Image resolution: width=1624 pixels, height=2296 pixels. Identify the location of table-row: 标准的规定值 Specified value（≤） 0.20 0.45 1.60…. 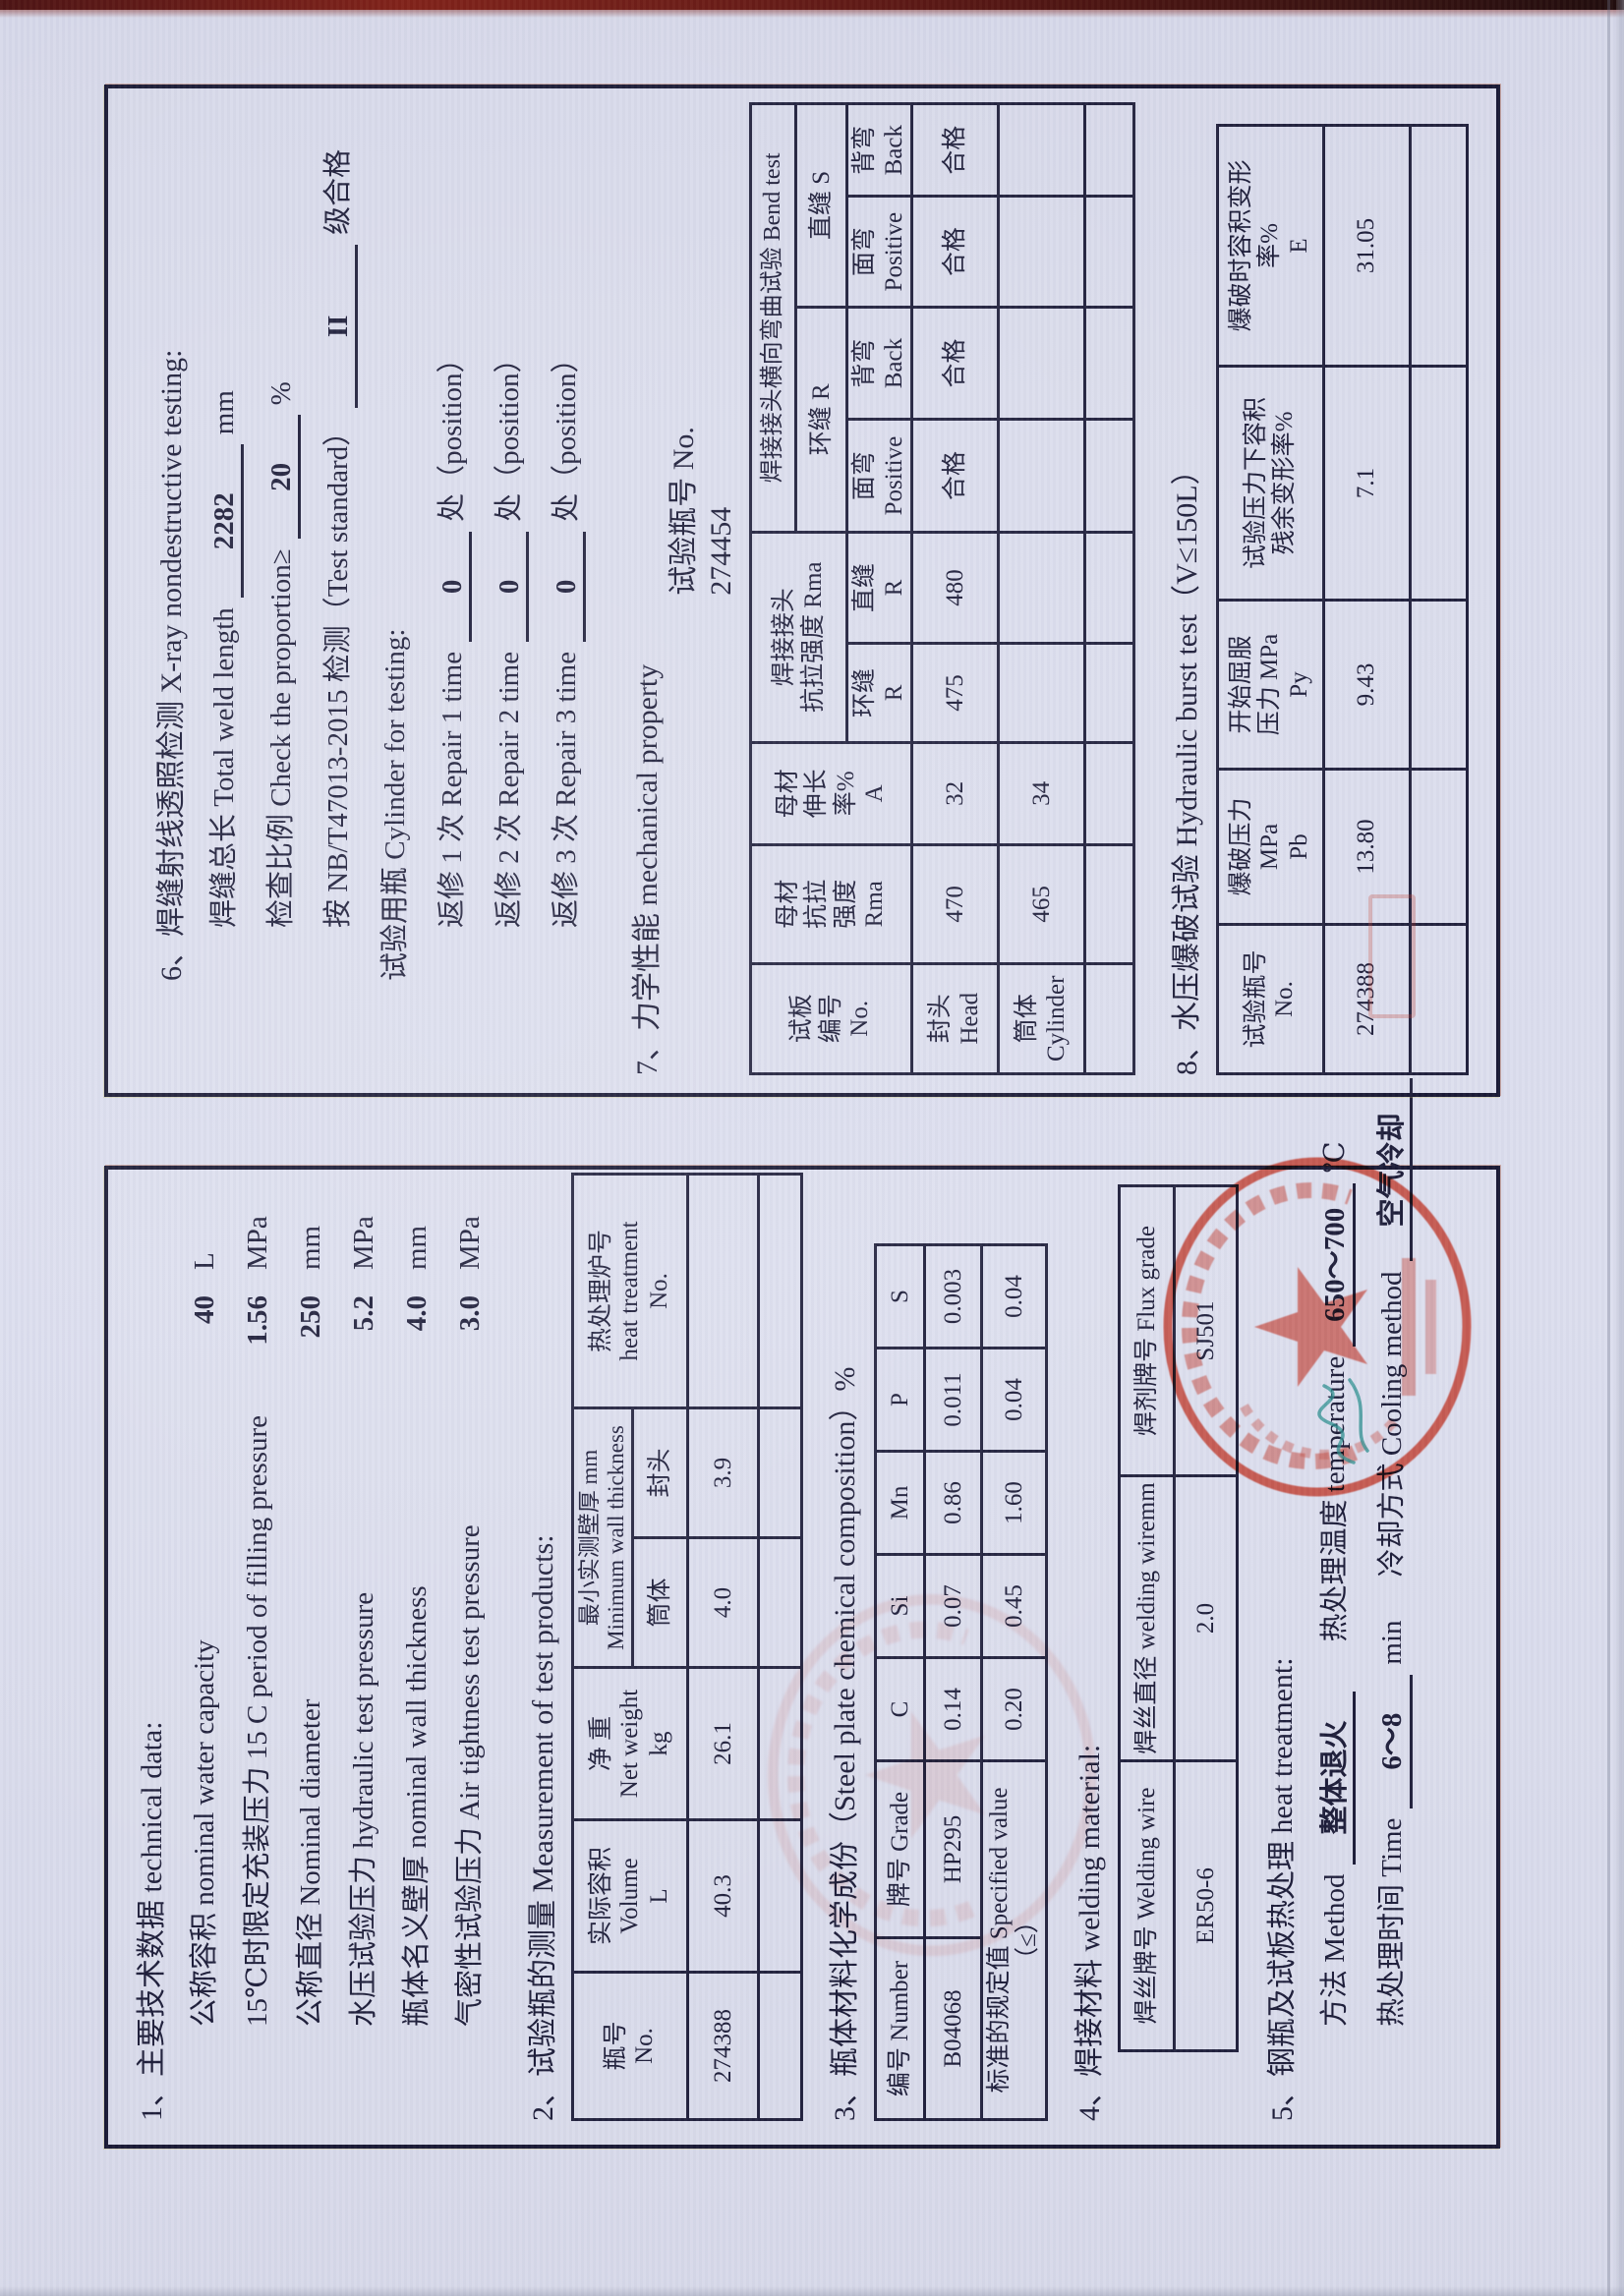
(1014, 1682).